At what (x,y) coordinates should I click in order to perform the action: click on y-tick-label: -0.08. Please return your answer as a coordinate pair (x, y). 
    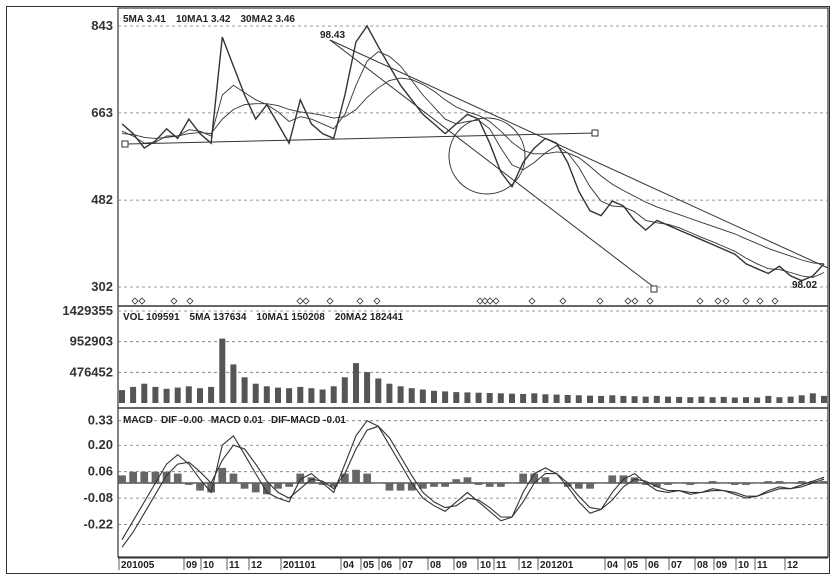
    Looking at the image, I should click on (98, 497).